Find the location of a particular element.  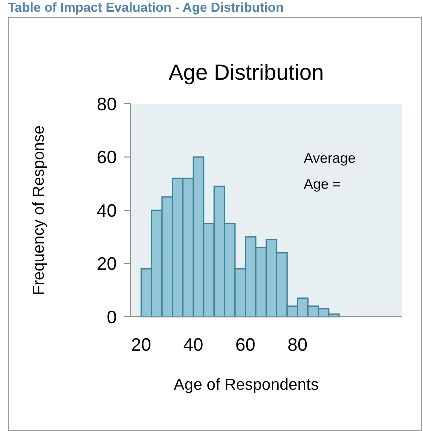

y-tick-label: 80 is located at coordinates (106, 104).